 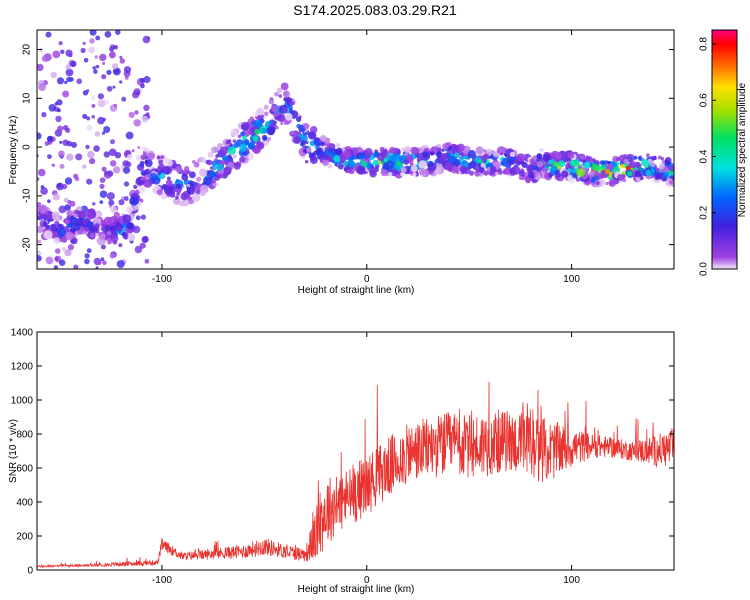 What do you see at coordinates (704, 156) in the screenshot?
I see `colorbar-tick-label: 0.4` at bounding box center [704, 156].